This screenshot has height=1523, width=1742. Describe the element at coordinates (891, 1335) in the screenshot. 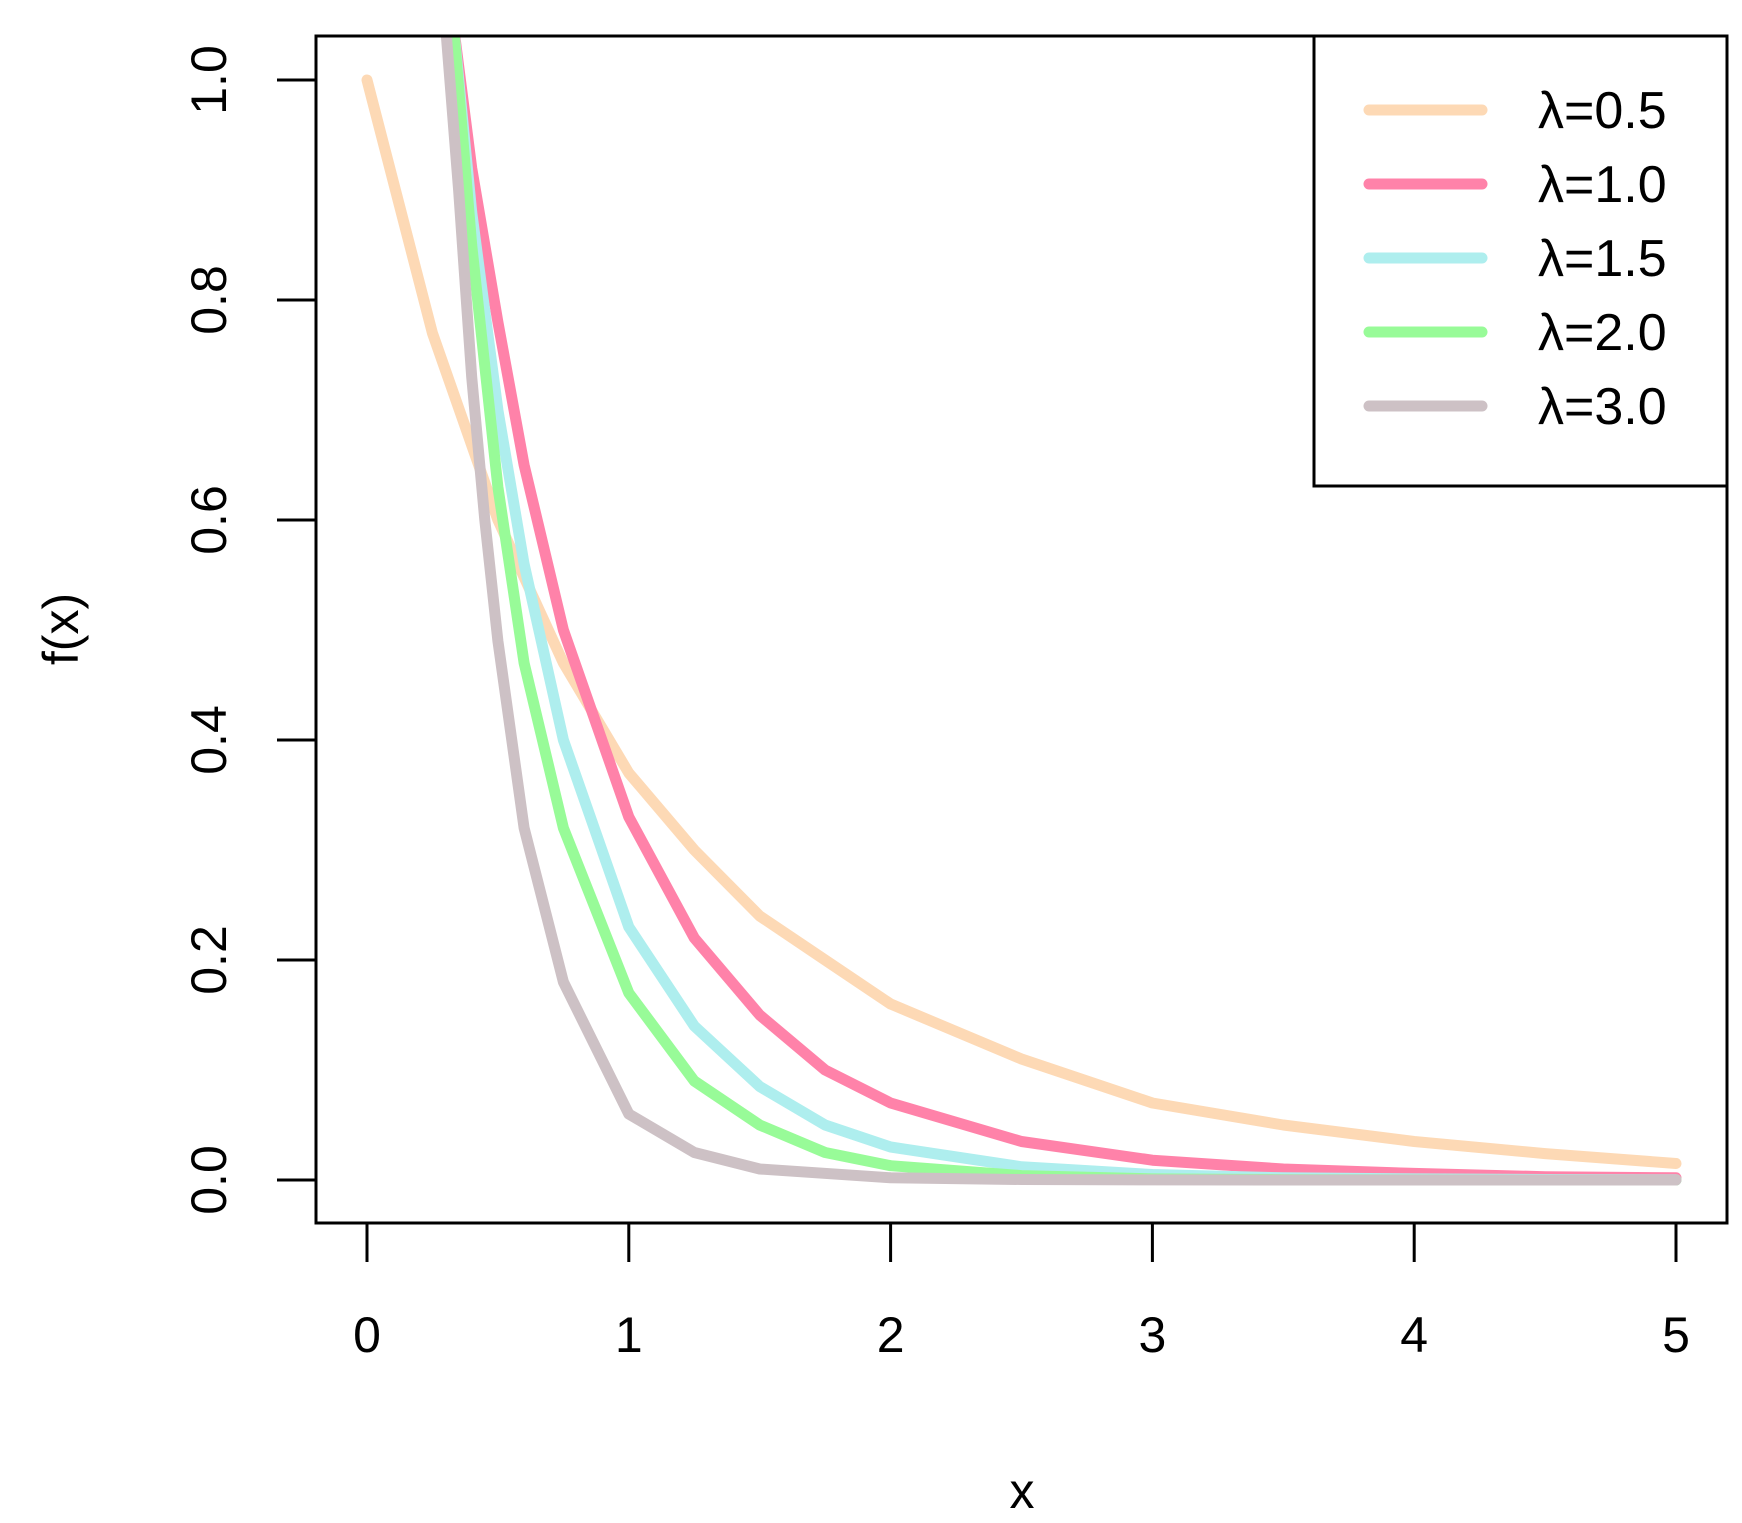

I see `x-tick-label: 2` at that location.